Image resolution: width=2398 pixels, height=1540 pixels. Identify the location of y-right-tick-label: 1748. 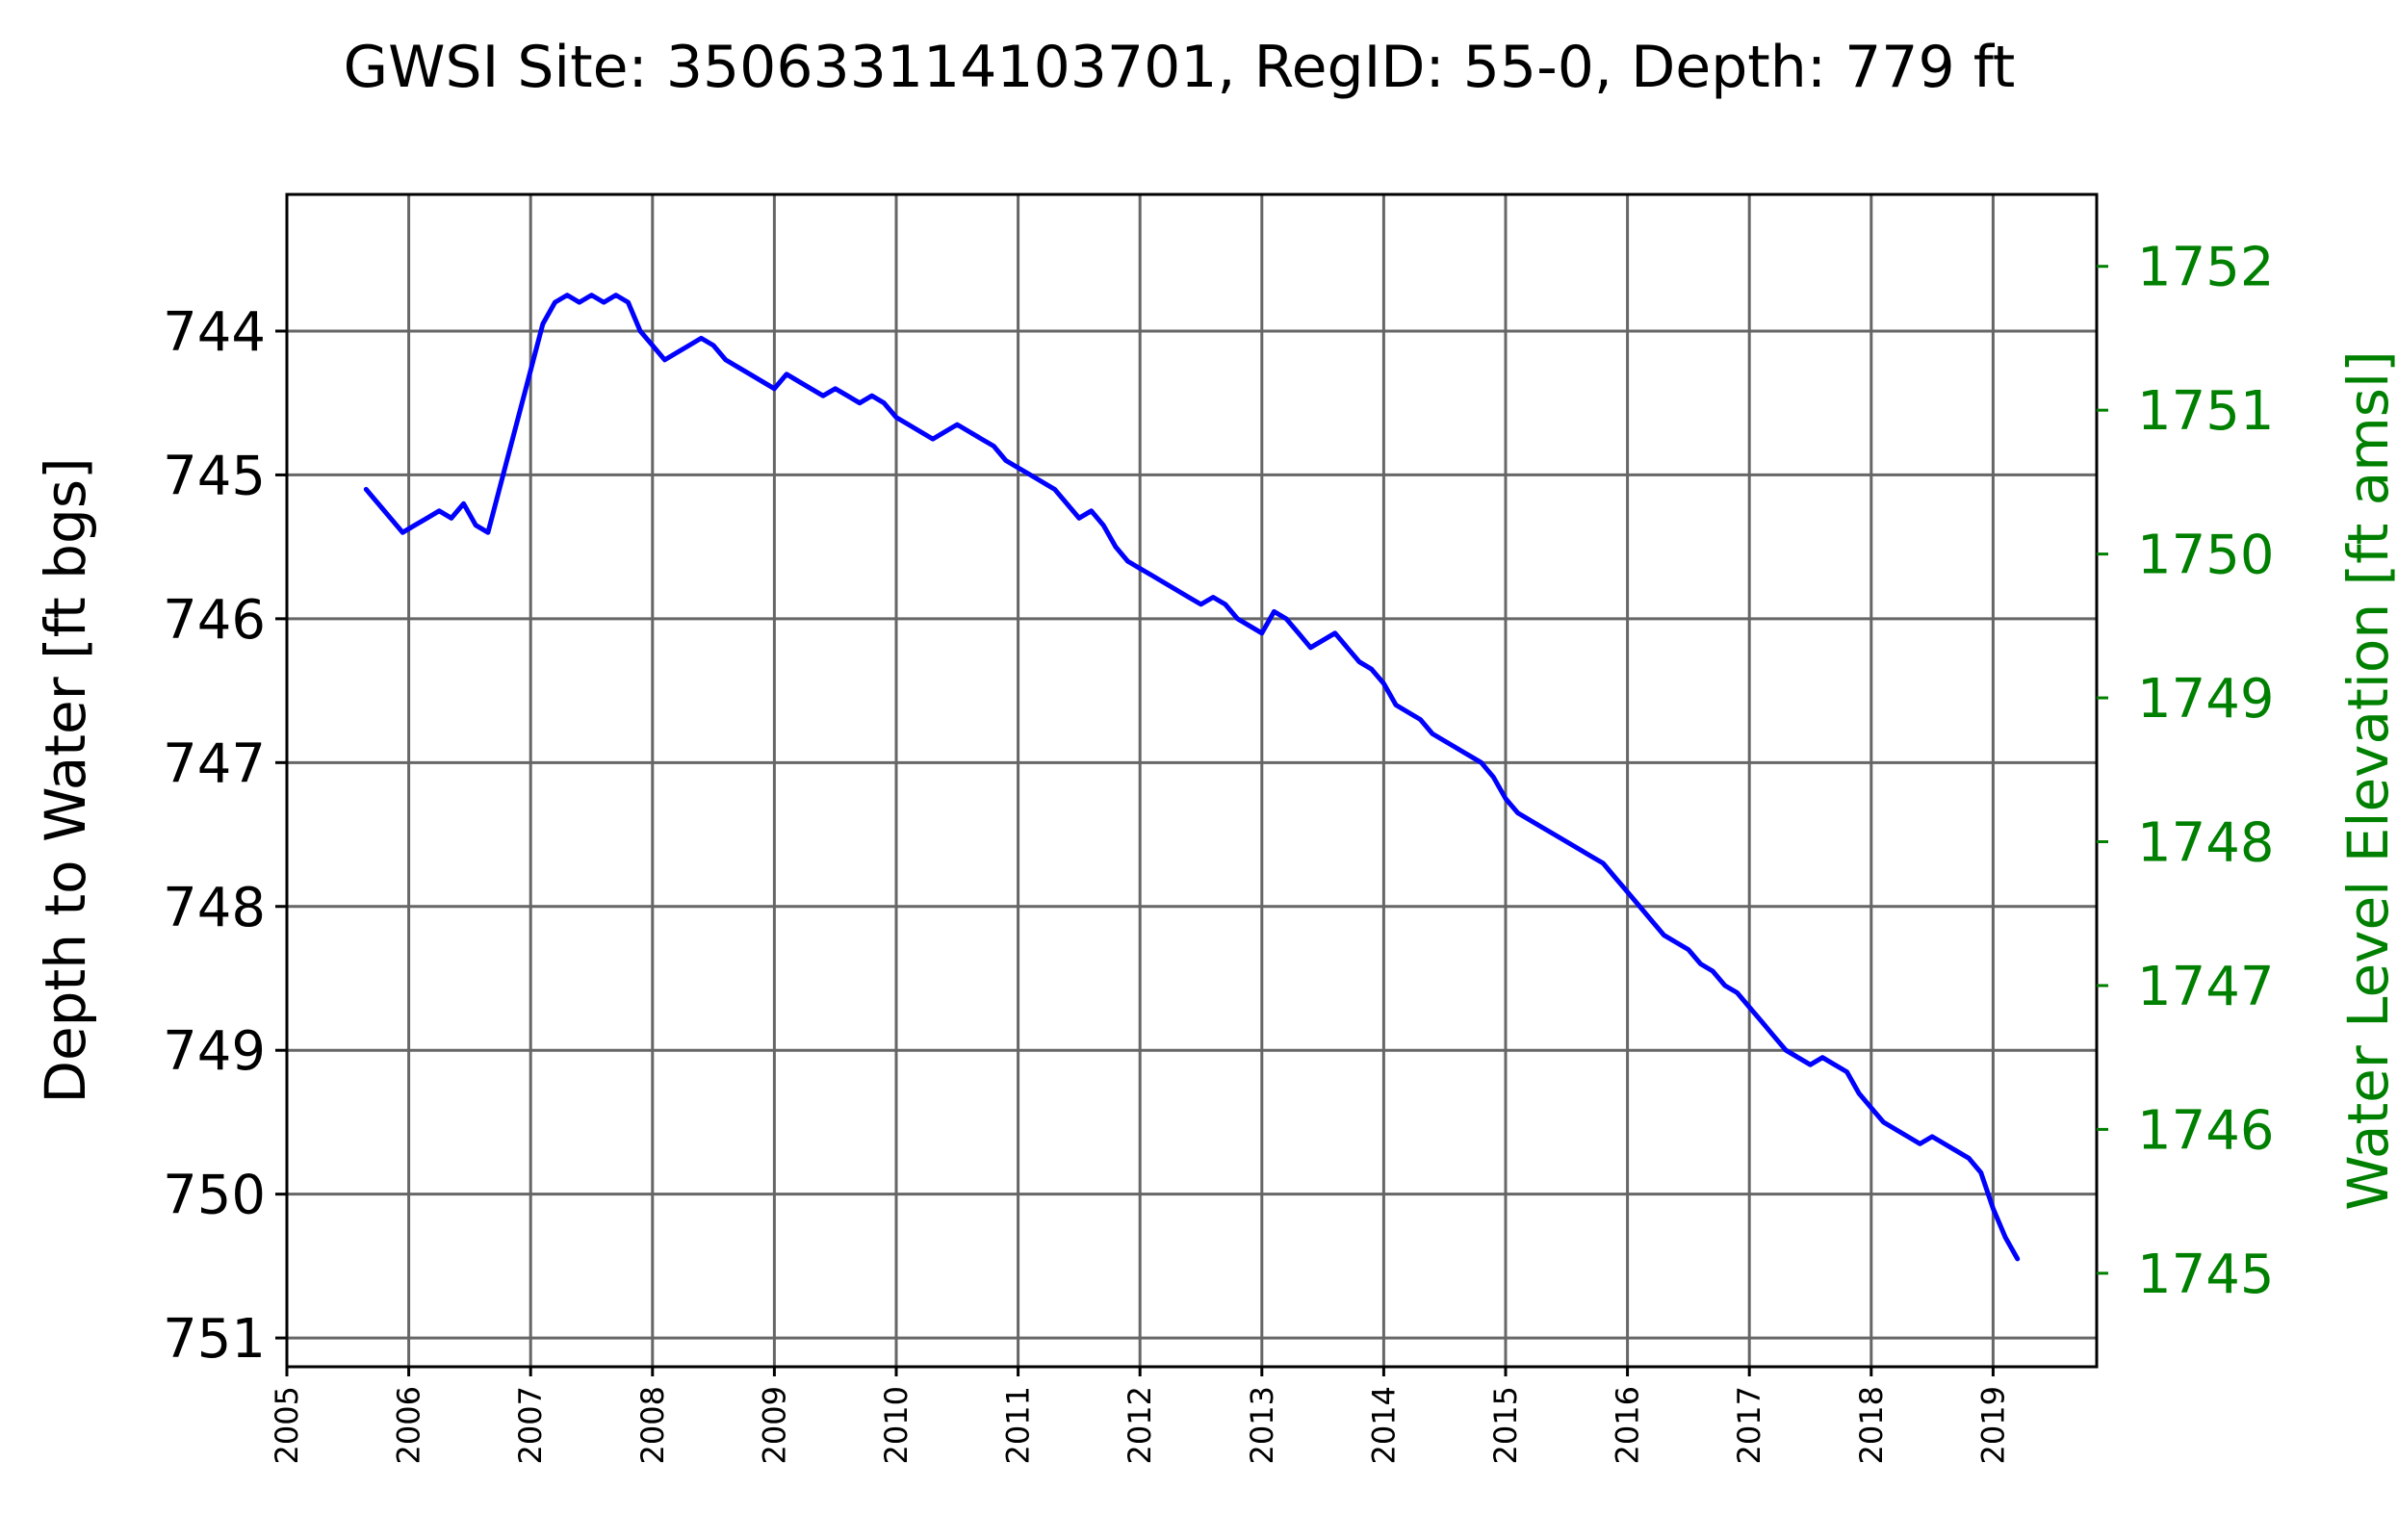
(2206, 843).